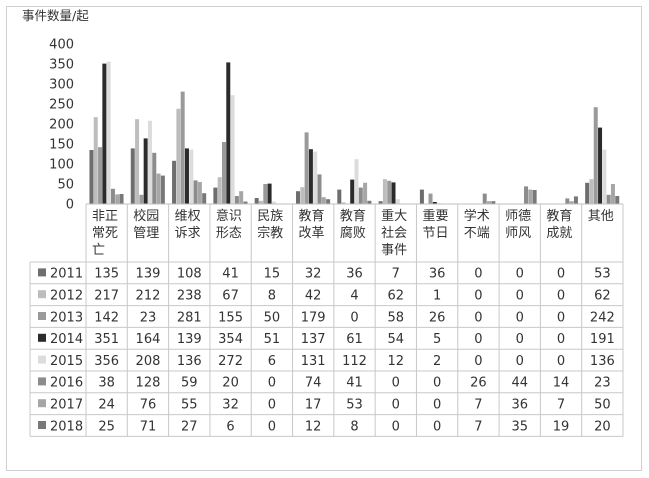 Image resolution: width=649 pixels, height=478 pixels. Describe the element at coordinates (105, 216) in the screenshot. I see `category-label: 非正` at that location.